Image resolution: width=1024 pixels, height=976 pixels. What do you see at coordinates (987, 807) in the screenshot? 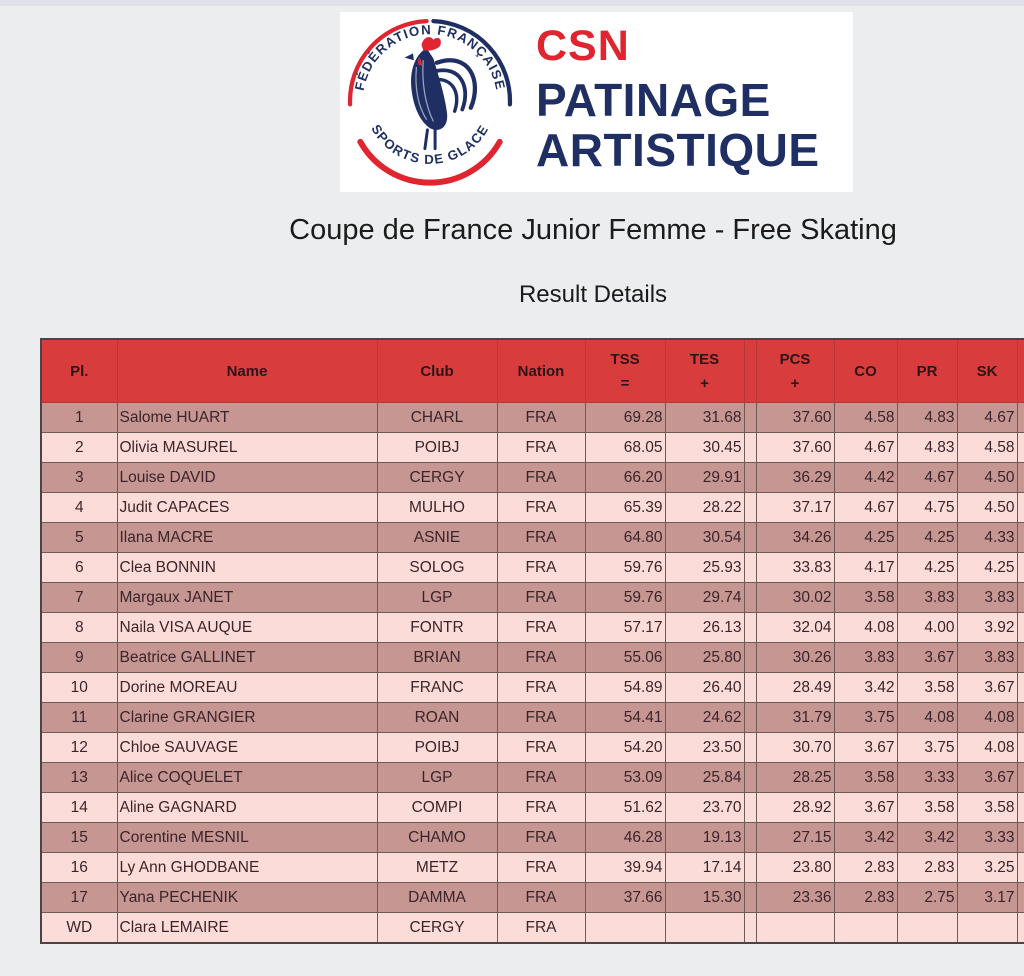
I see `cell-sk: 3.58` at bounding box center [987, 807].